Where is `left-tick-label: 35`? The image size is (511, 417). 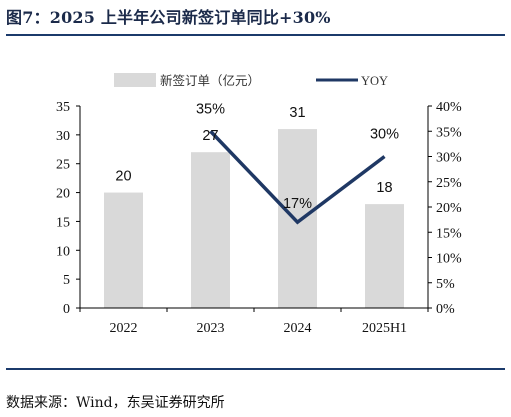 left-tick-label: 35 is located at coordinates (63, 107).